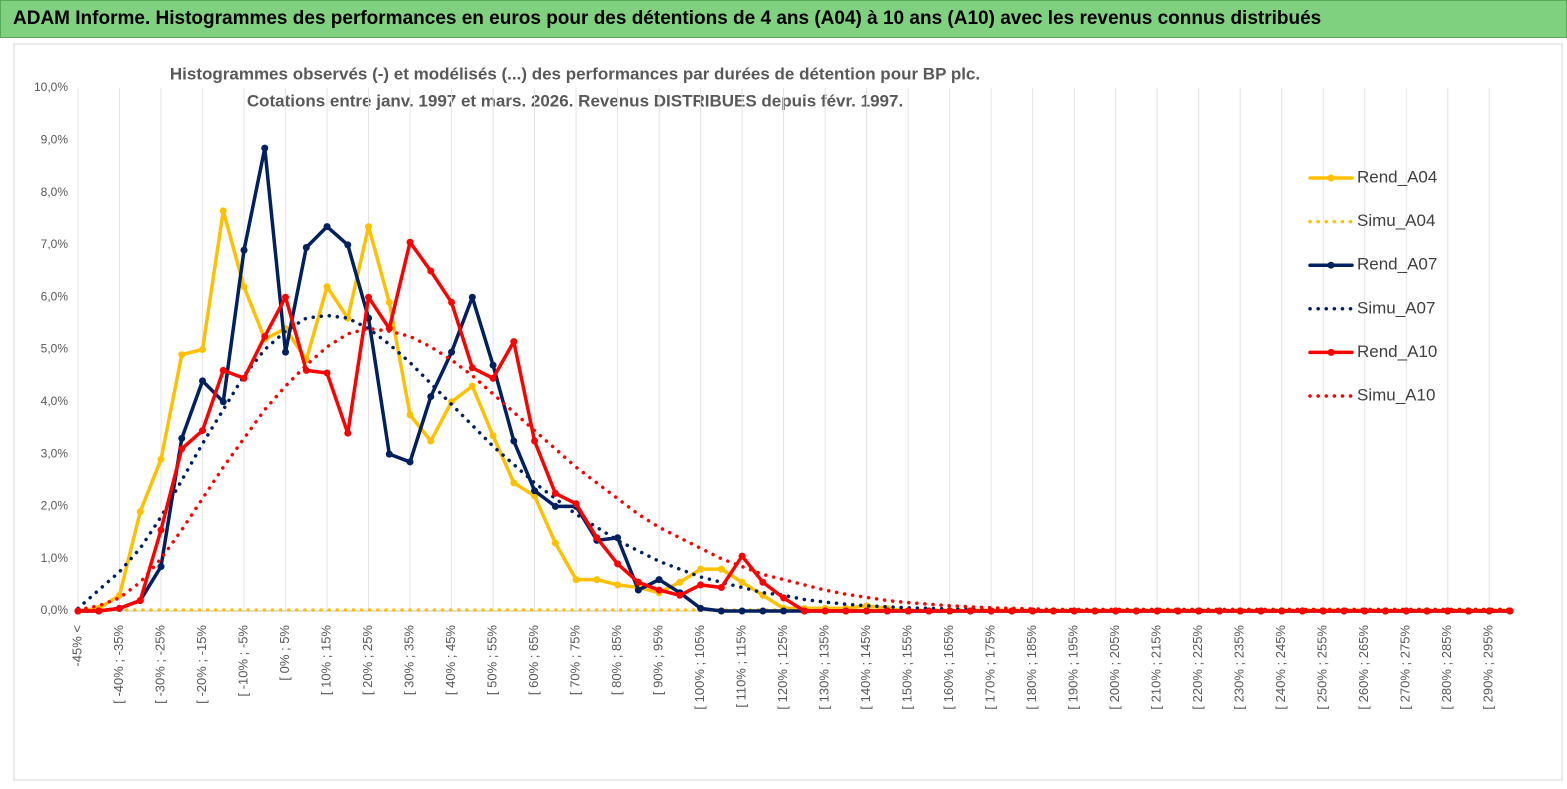 Image resolution: width=1567 pixels, height=789 pixels. What do you see at coordinates (367, 660) in the screenshot?
I see `x-tick-label: [ 20% ; 25%` at bounding box center [367, 660].